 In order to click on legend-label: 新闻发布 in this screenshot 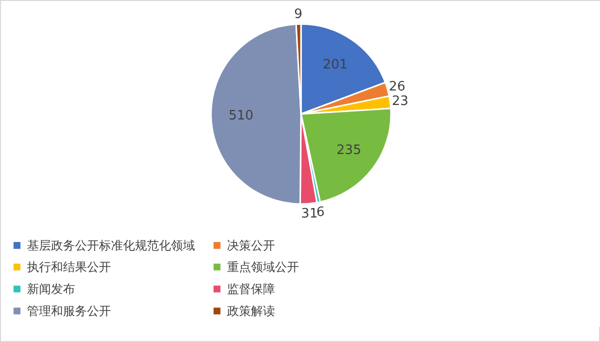, I will do `click(51, 289)`.